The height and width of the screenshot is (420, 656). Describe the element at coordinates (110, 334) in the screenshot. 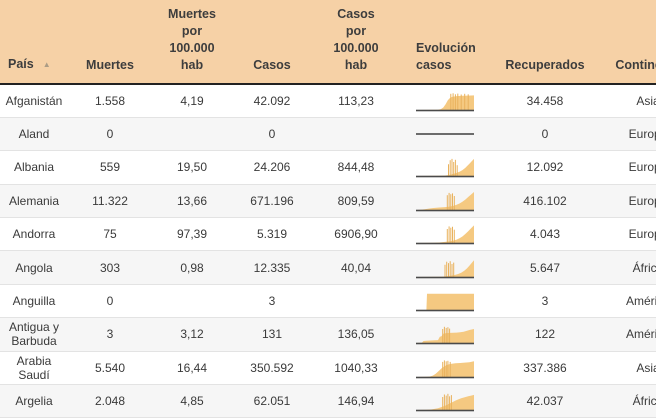

I see `cell-muertes: 3` at that location.